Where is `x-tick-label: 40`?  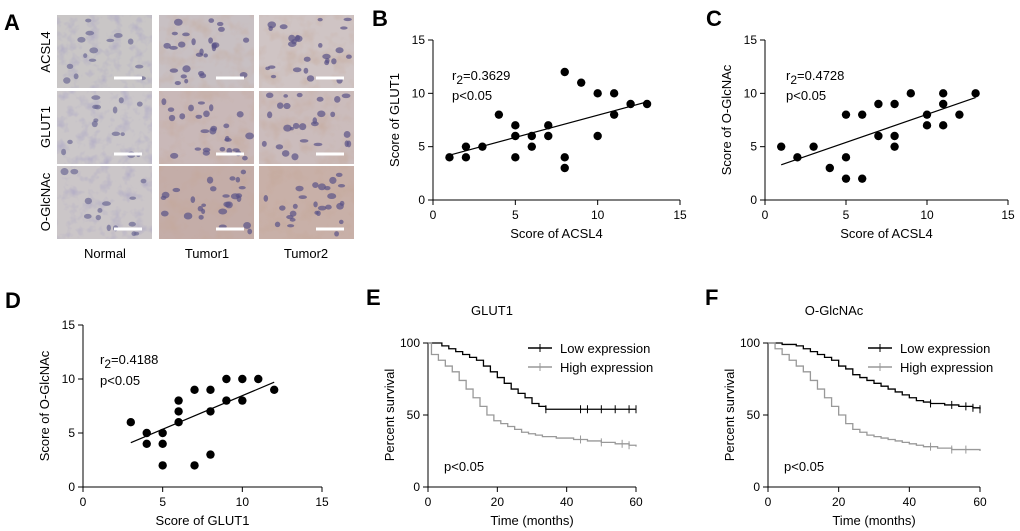
x-tick-label: 40 is located at coordinates (910, 502).